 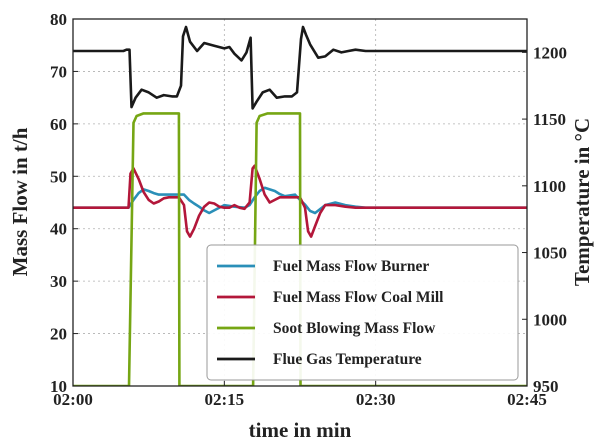 I want to click on left-axis-ticks: 10 20 30 40 50 60 70 80, so click(x=64, y=203).